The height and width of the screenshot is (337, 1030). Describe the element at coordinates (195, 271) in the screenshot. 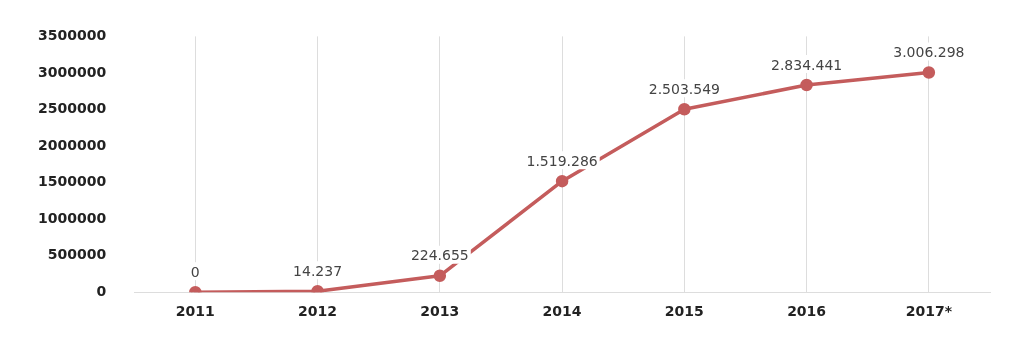

I see `data-label: 0` at that location.